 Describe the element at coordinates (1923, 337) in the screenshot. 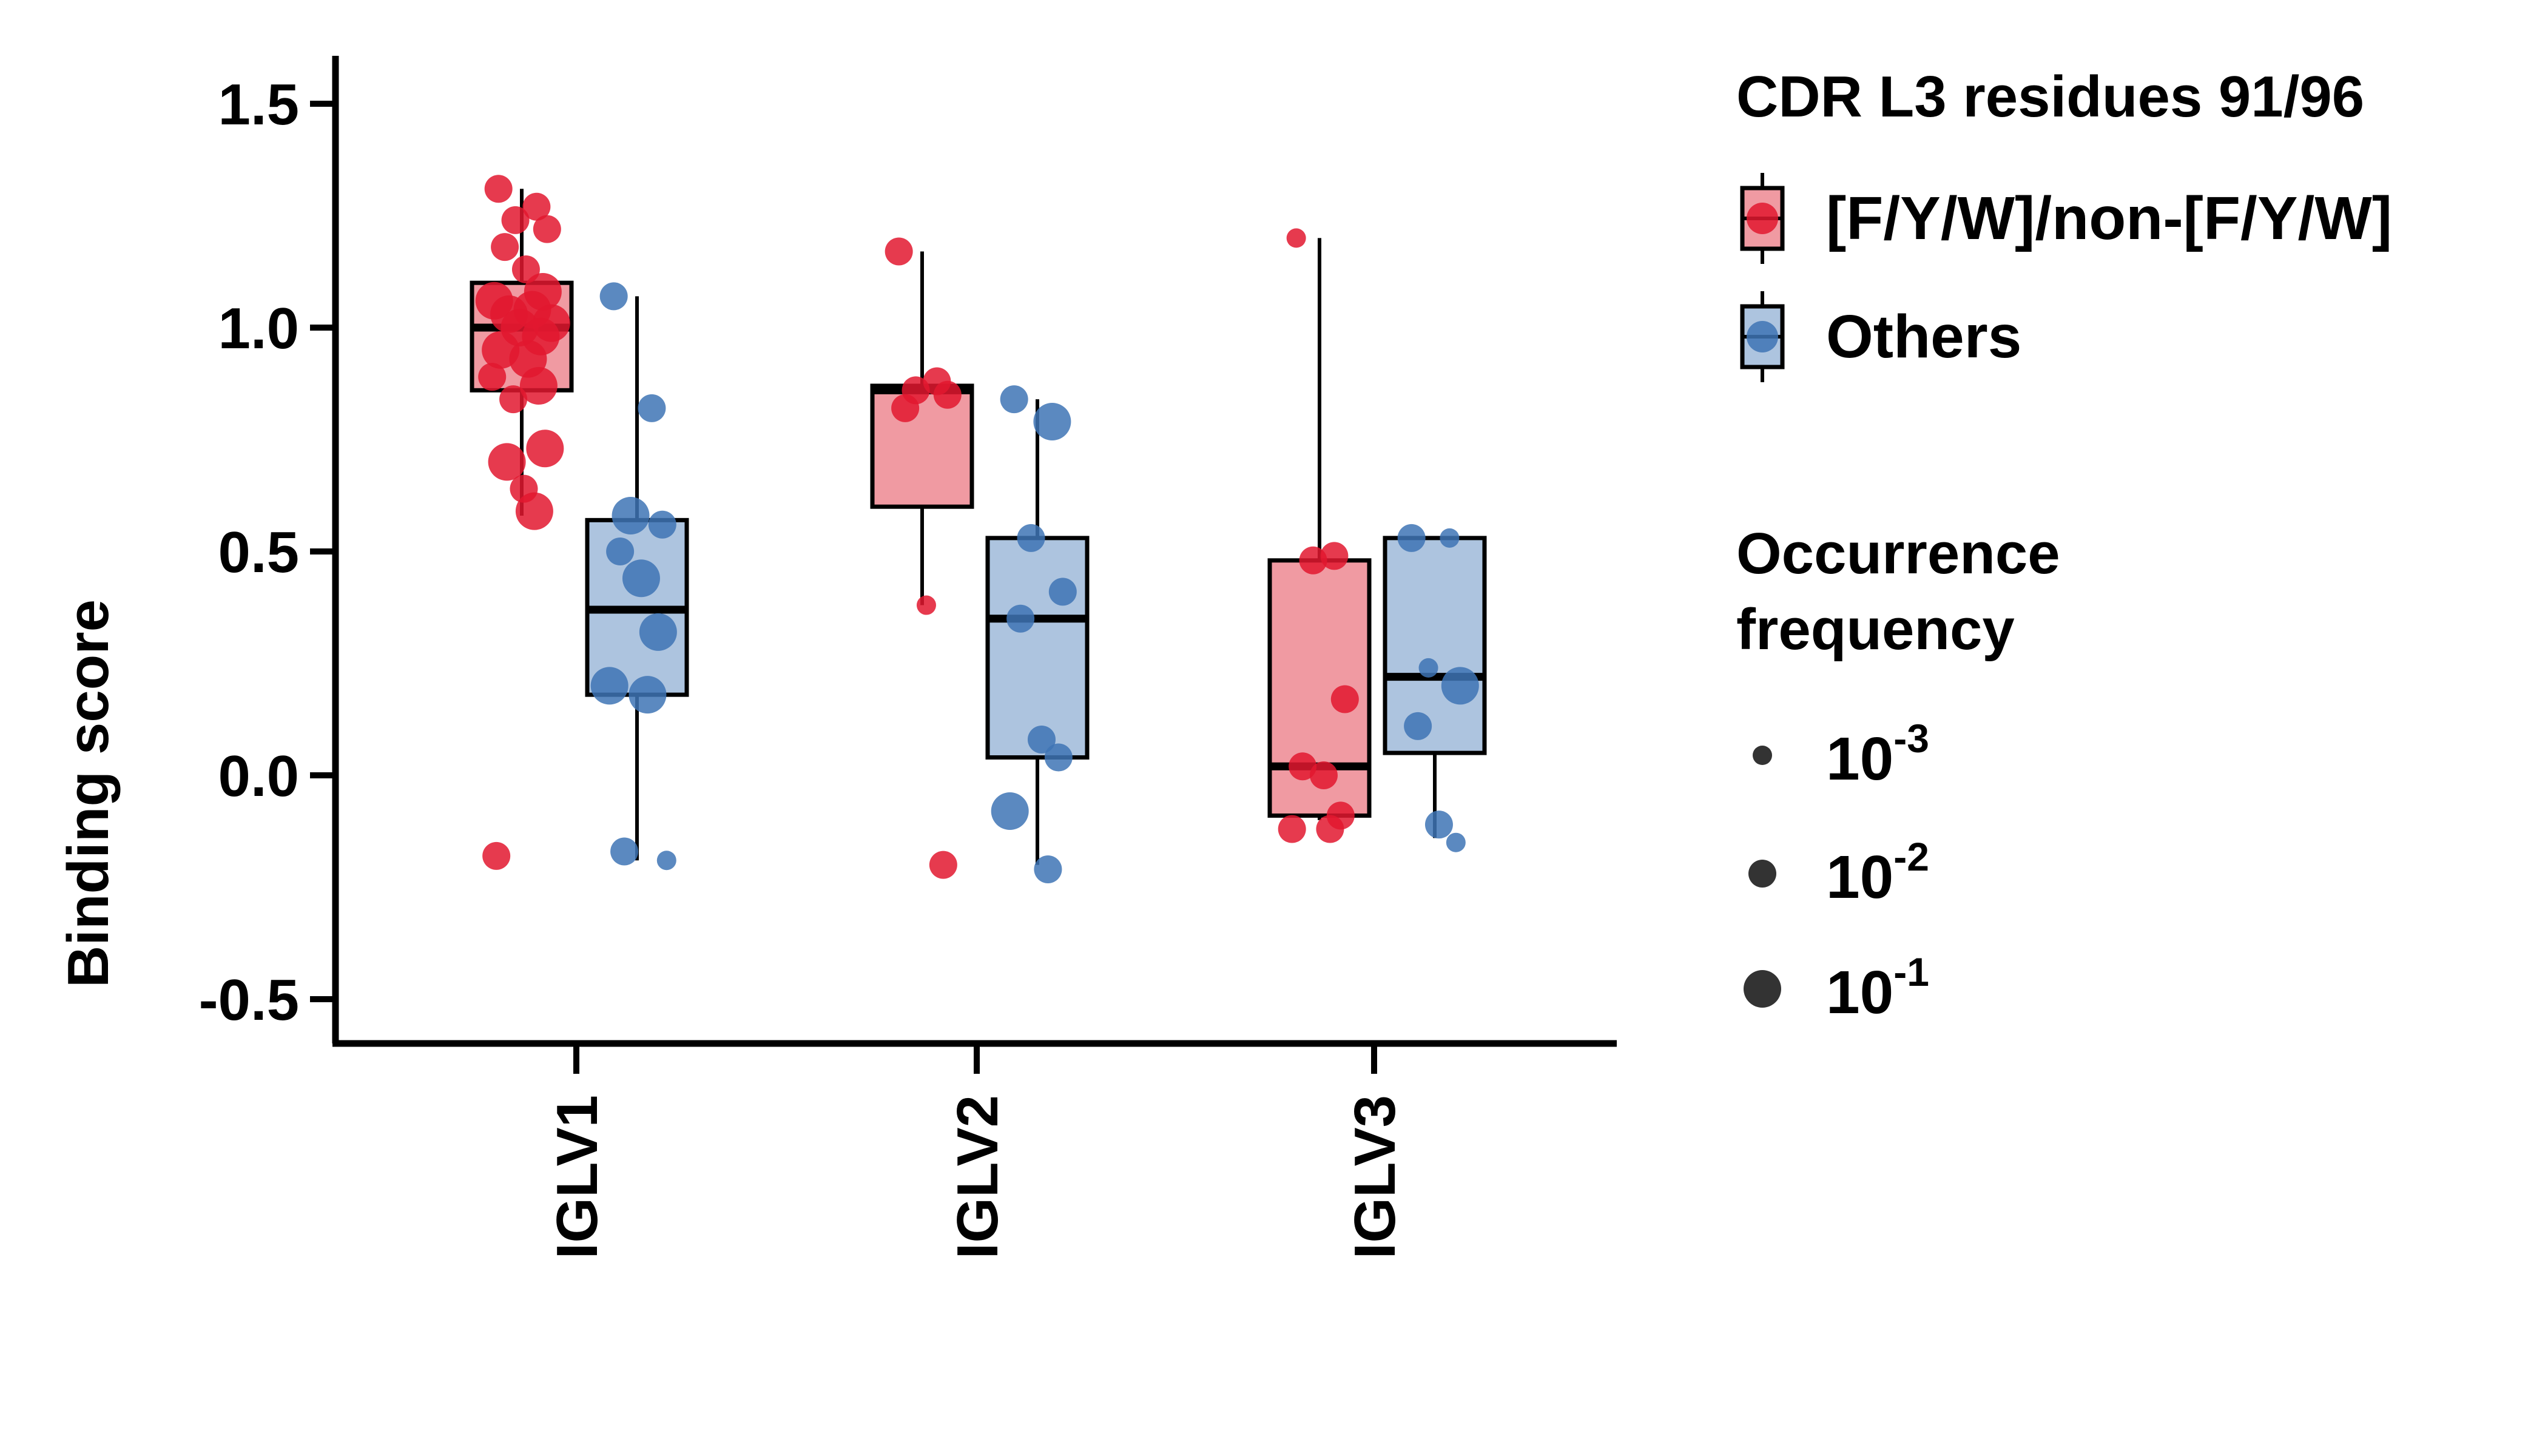

I see `legend-label: Others` at that location.